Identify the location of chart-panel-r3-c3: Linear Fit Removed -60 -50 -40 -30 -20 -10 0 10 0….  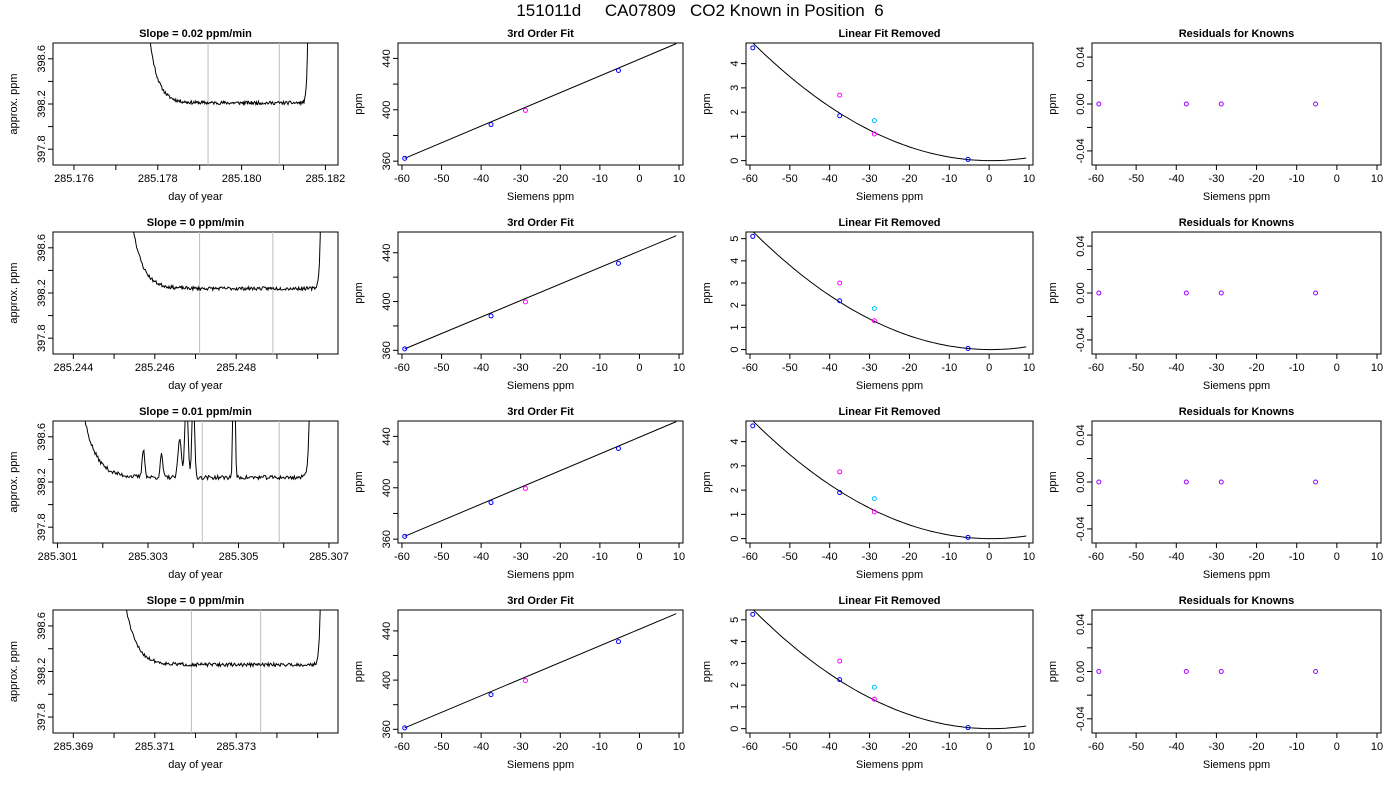
(868, 493).